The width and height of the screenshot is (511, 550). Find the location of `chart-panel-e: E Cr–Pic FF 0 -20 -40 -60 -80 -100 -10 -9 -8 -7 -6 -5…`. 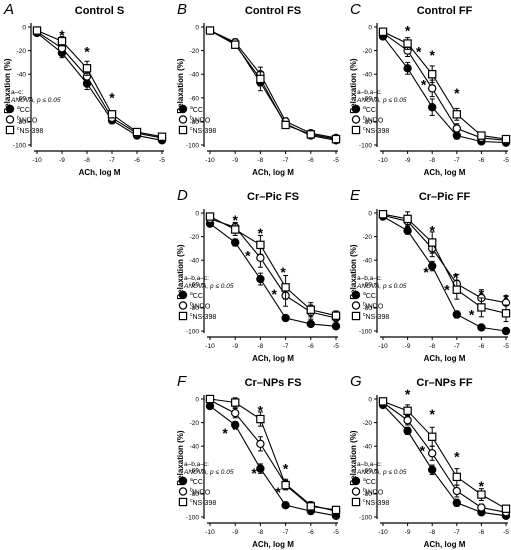

chart-panel-e: E Cr–Pic FF 0 -20 -40 -60 -80 -100 -10 -9 -8 -7 -6 -5… is located at coordinates (430, 275).